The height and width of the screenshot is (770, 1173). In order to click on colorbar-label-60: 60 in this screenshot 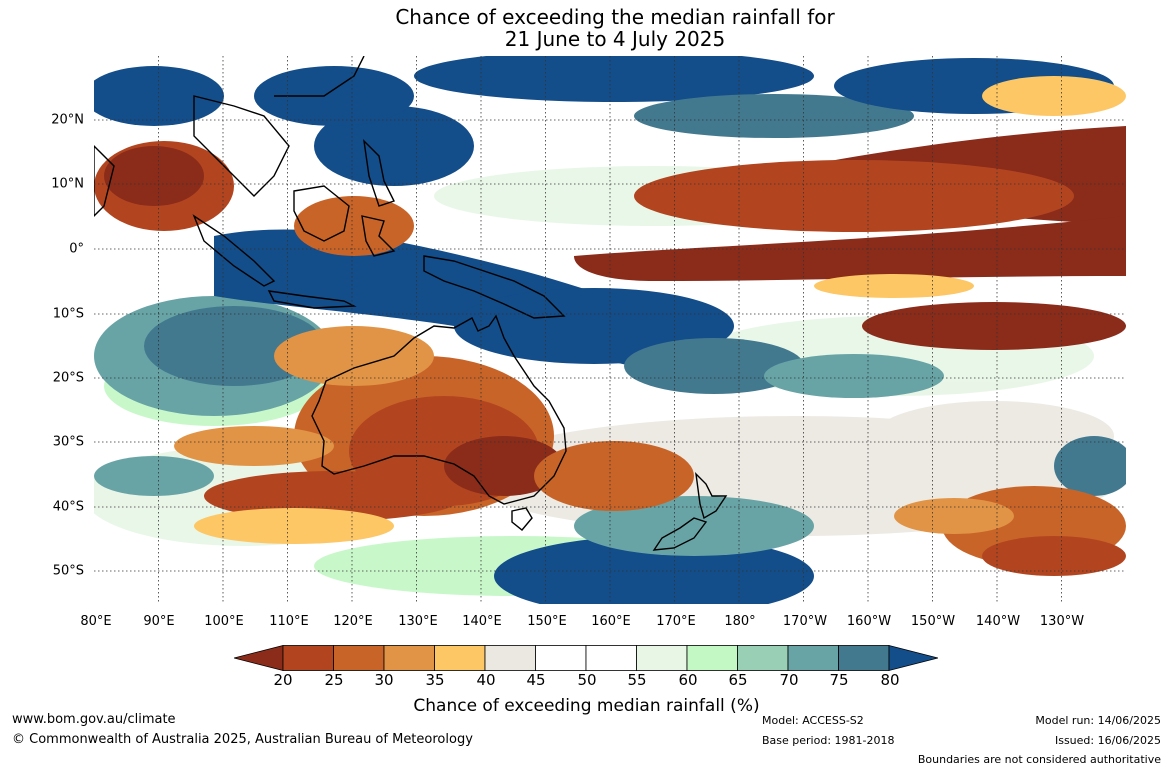, I will do `click(688, 680)`.